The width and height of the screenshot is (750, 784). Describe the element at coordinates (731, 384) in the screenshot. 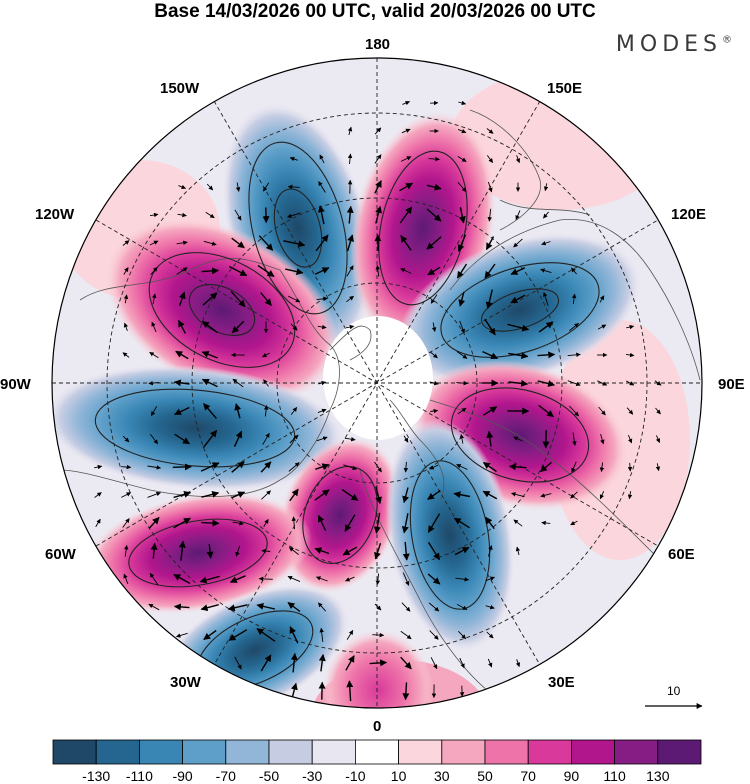

I see `lon-label-90e: 90E` at that location.